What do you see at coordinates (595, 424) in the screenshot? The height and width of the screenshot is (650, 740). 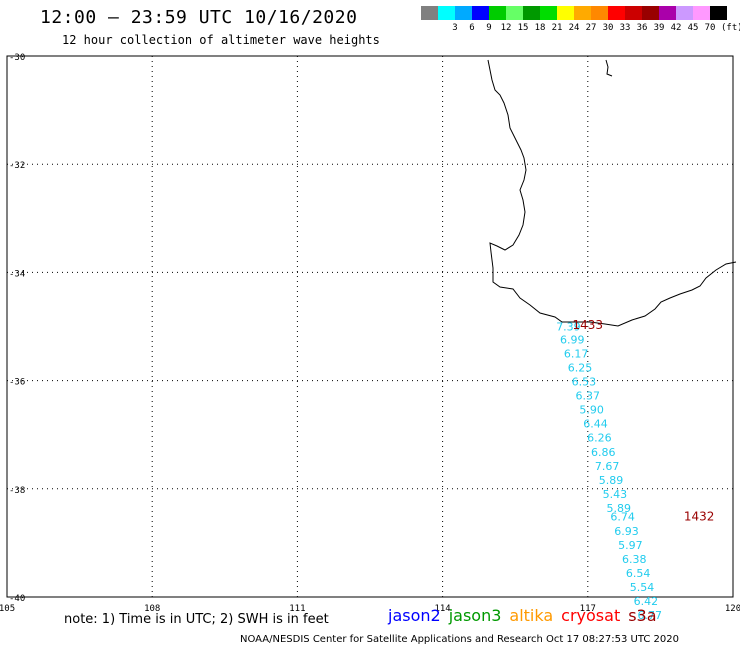 I see `wave-height-value: 6.44` at bounding box center [595, 424].